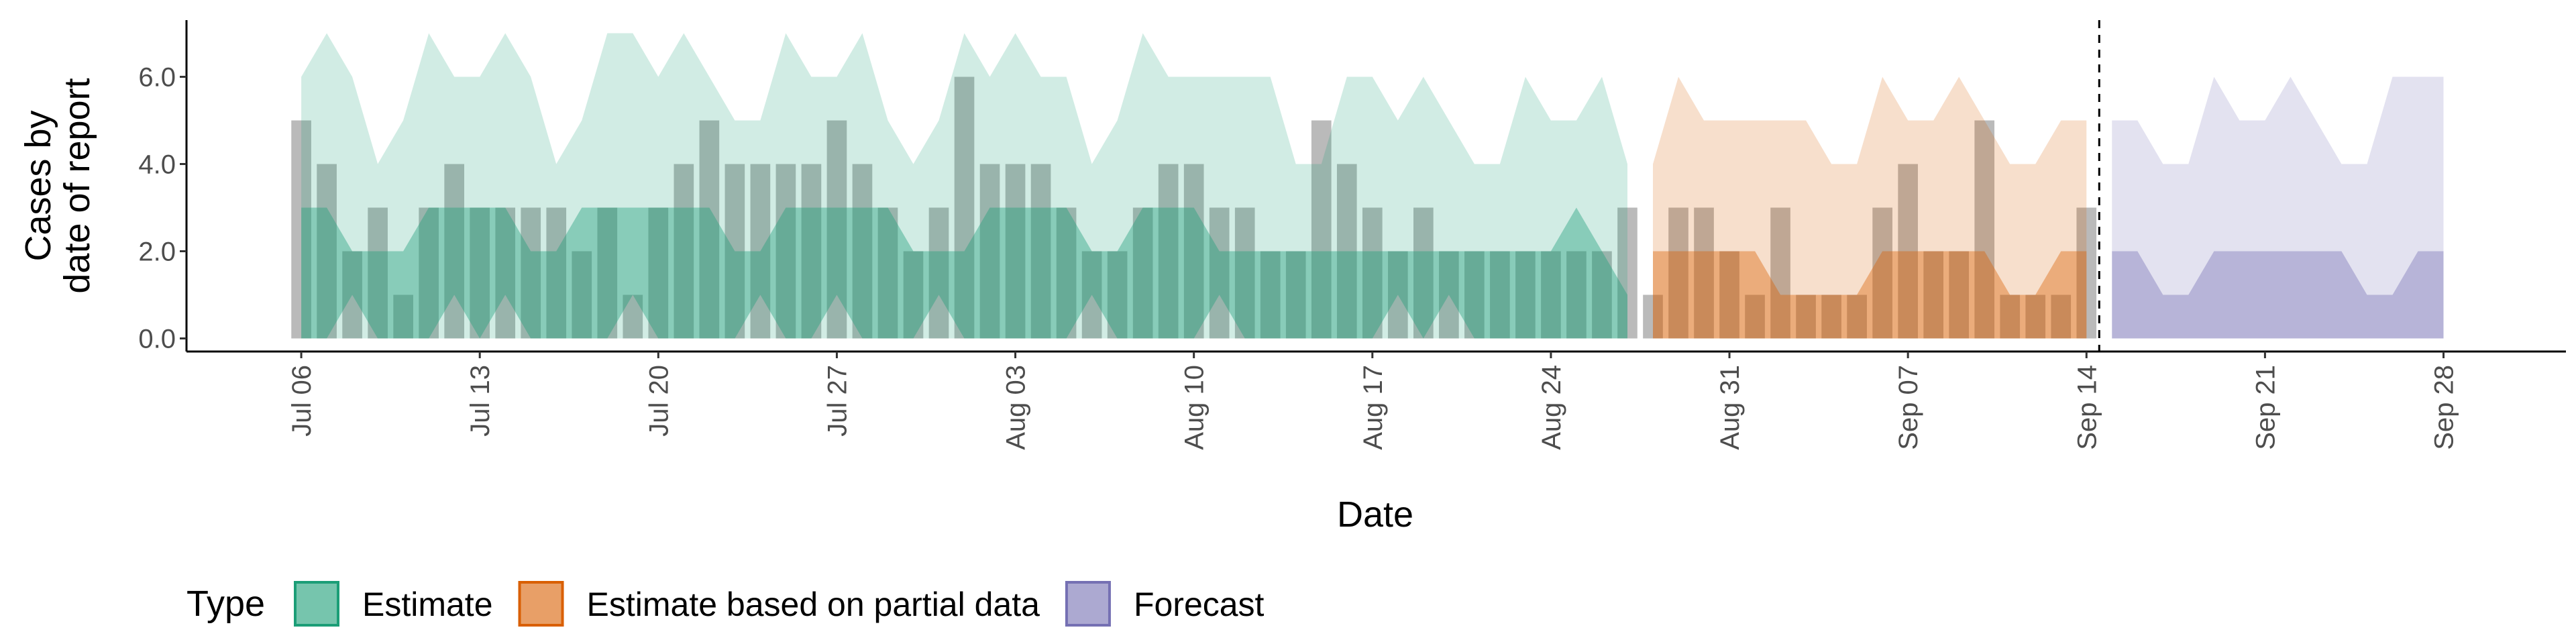 Image resolution: width=2576 pixels, height=644 pixels. What do you see at coordinates (837, 401) in the screenshot?
I see `x-tick-label: Jul 27` at bounding box center [837, 401].